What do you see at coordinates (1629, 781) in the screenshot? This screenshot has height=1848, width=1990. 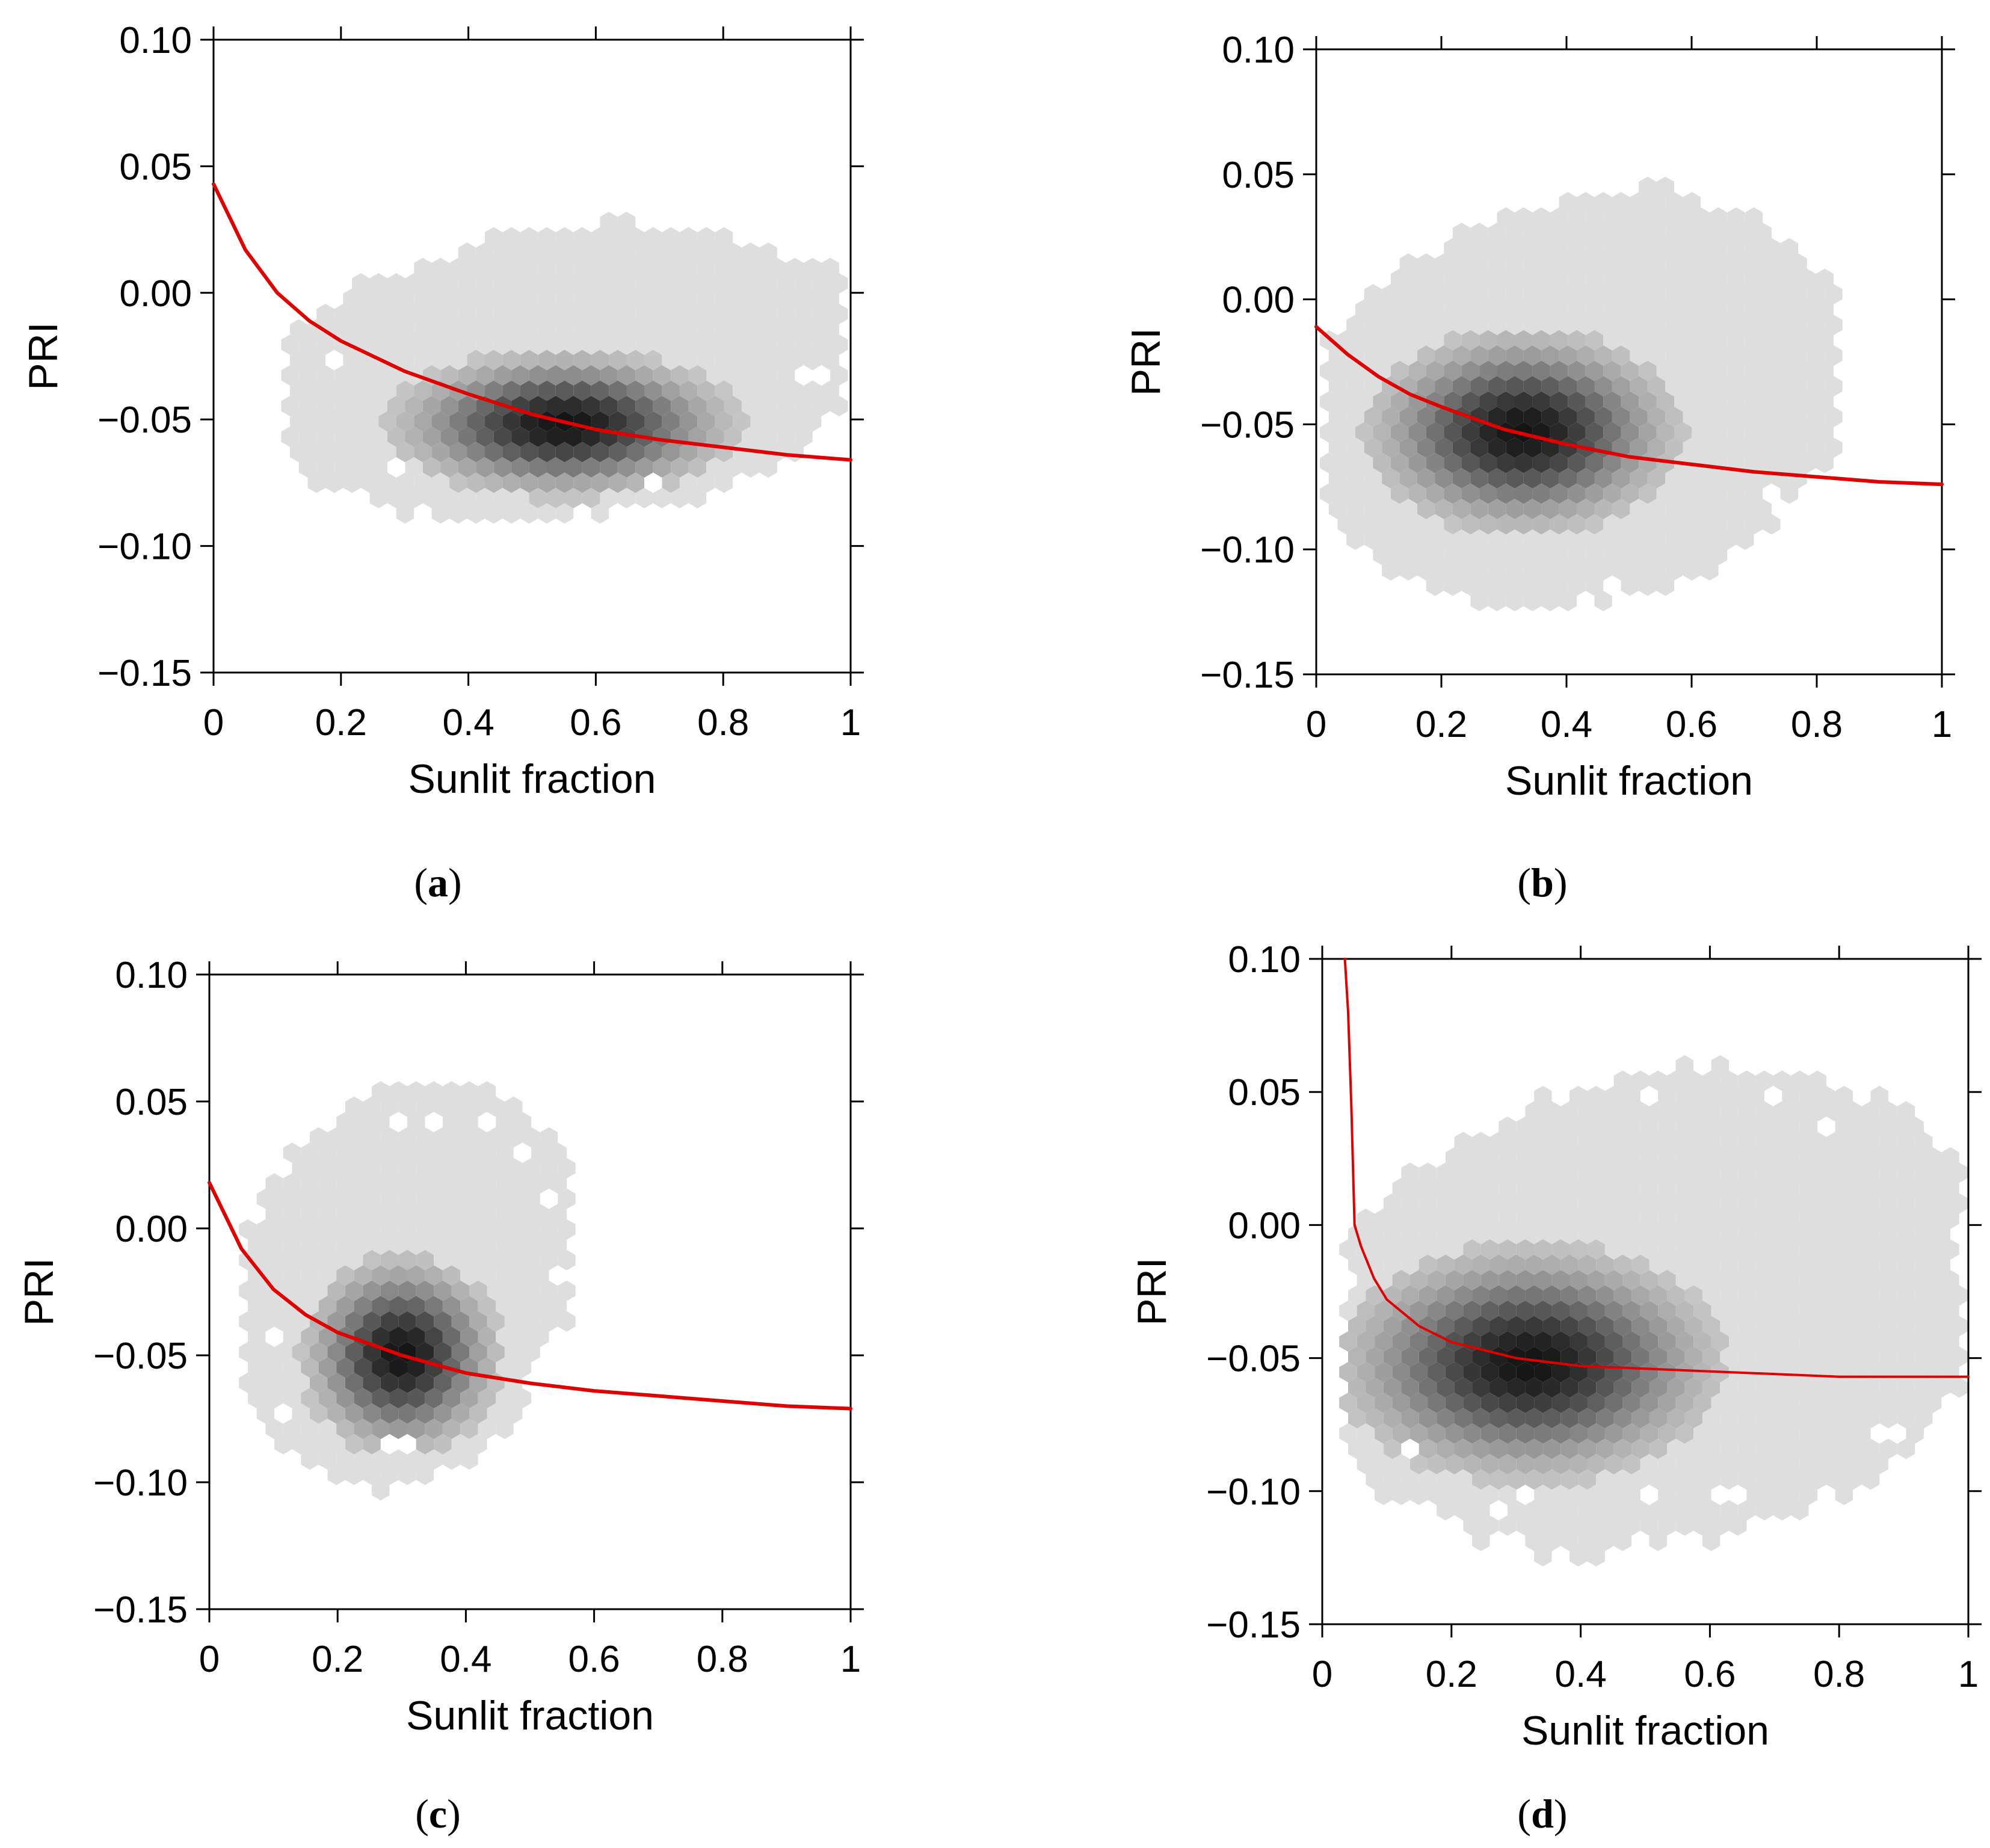 I see `x-axis-title: Sunlit fraction` at bounding box center [1629, 781].